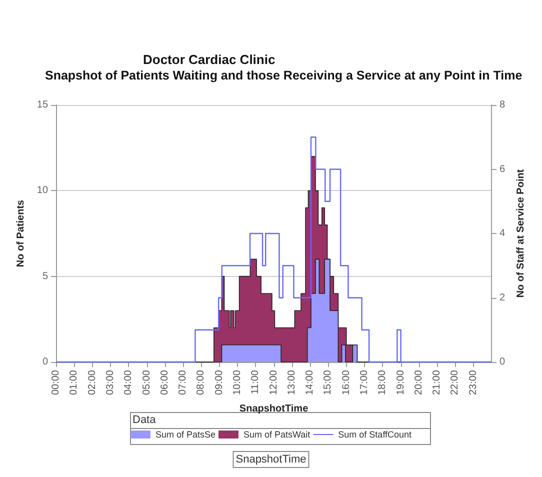  What do you see at coordinates (128, 383) in the screenshot?
I see `x-tick-label: 04:00` at bounding box center [128, 383].